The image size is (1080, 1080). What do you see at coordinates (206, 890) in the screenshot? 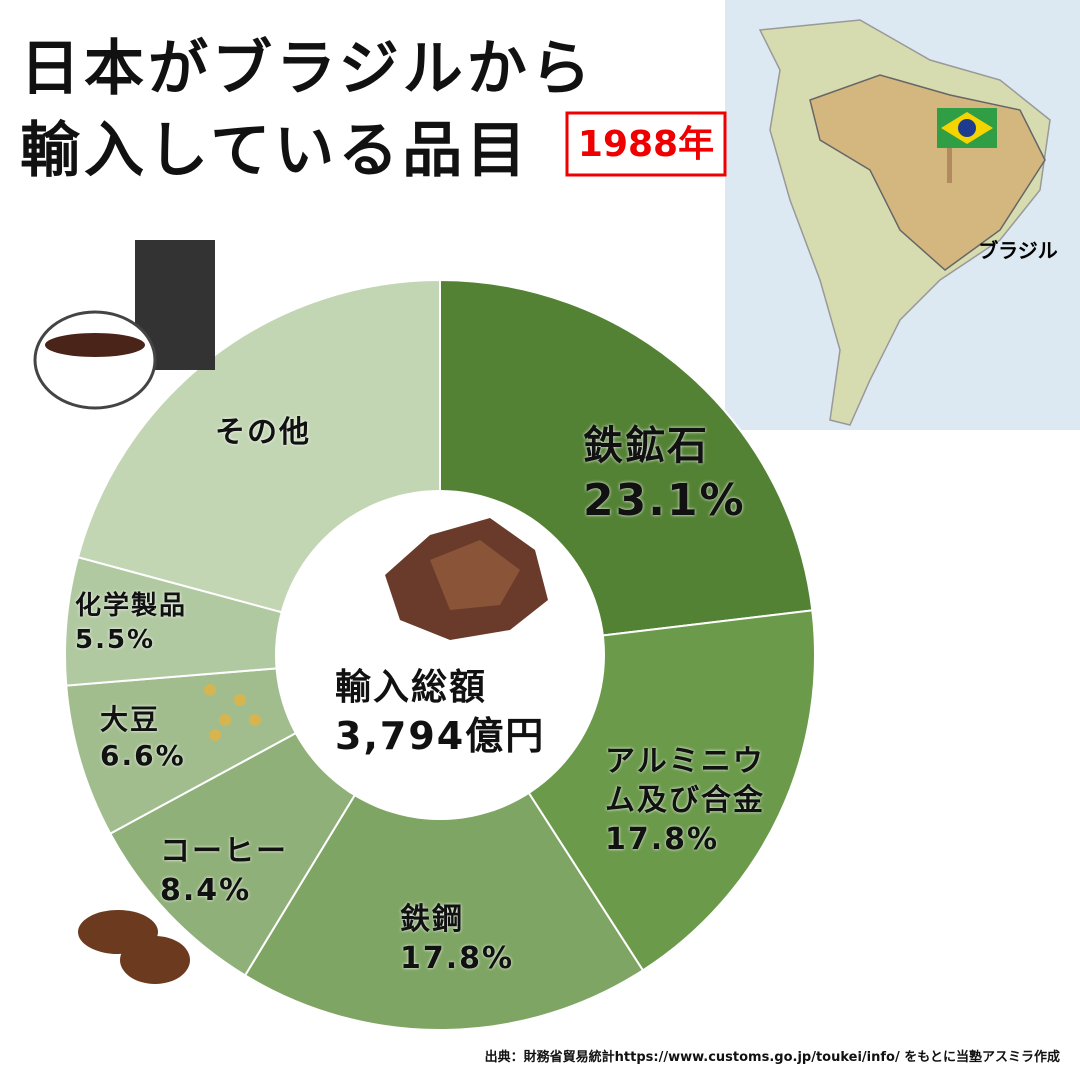
I see `value-label: 8.4%` at bounding box center [206, 890].